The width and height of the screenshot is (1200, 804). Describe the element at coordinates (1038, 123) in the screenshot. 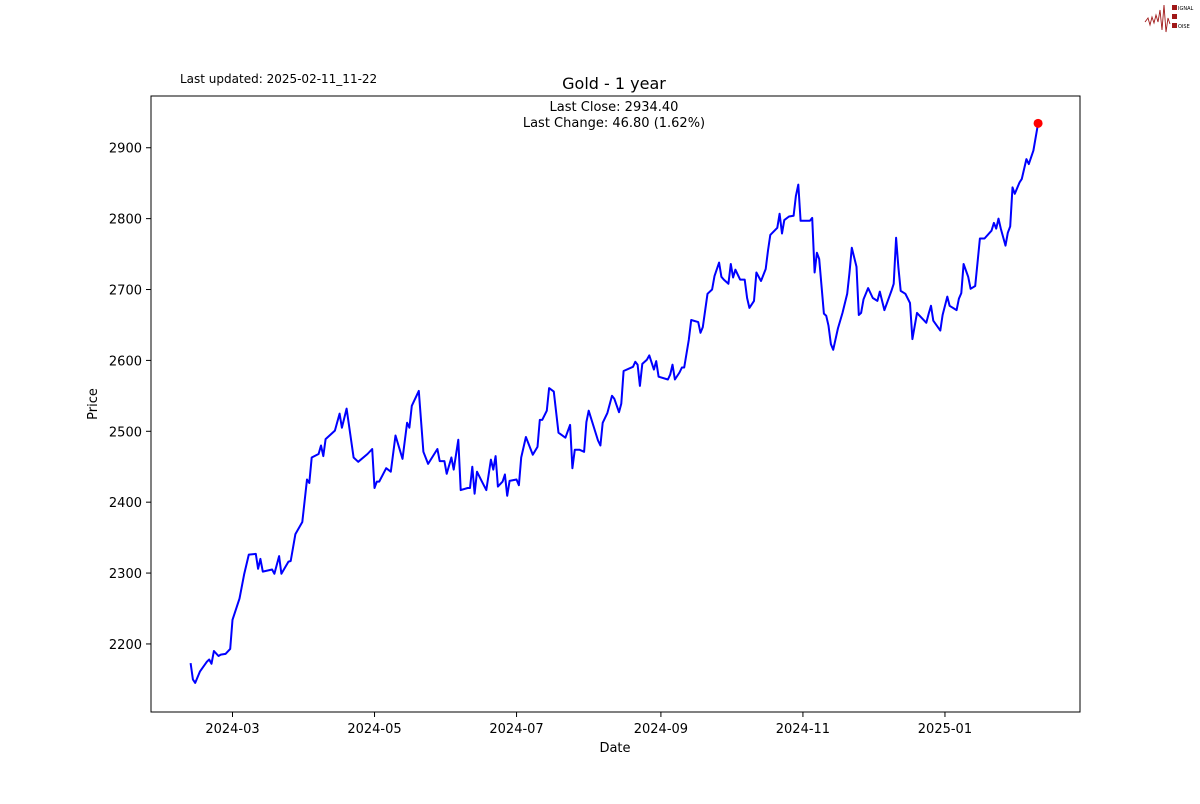

I see `last-close-point` at that location.